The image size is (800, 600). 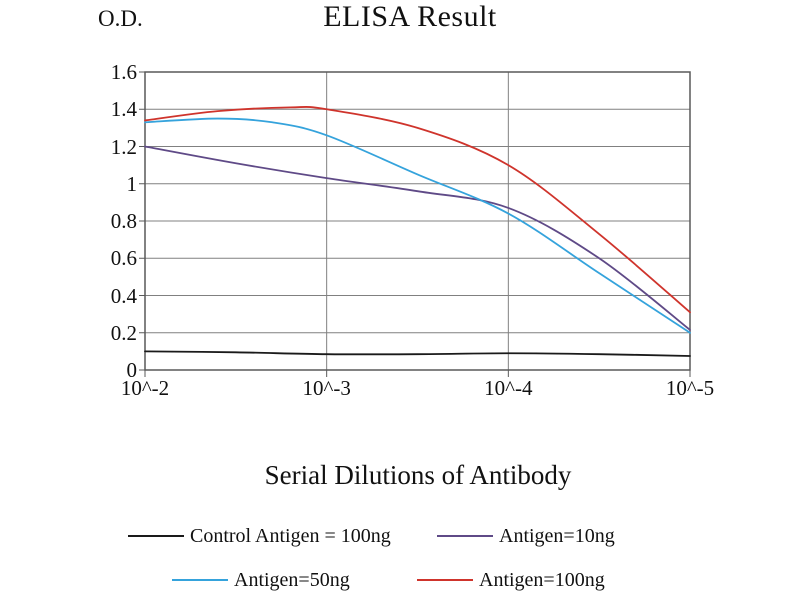 What do you see at coordinates (132, 183) in the screenshot?
I see `y-tick-label: 1` at bounding box center [132, 183].